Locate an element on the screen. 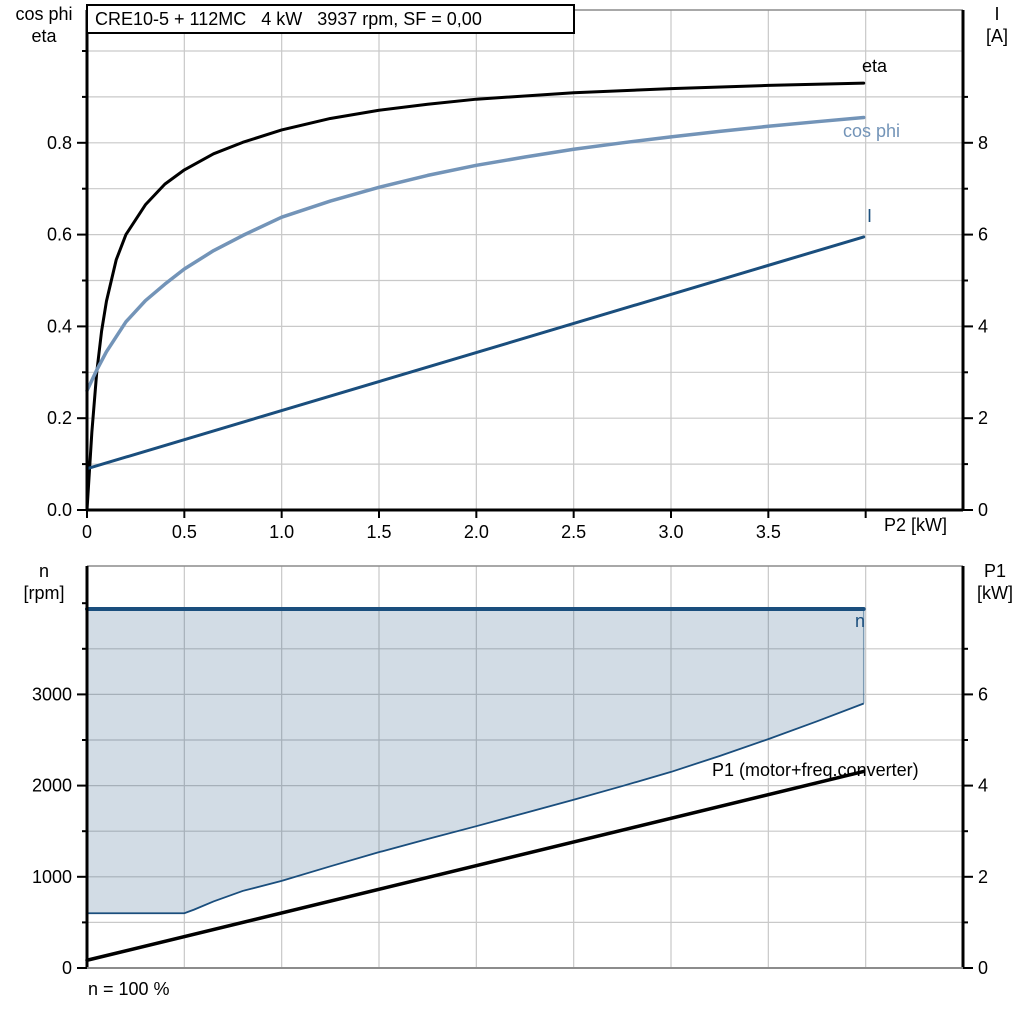 This screenshot has height=1024, width=1024. x-tick-label: 2.5 is located at coordinates (573, 532).